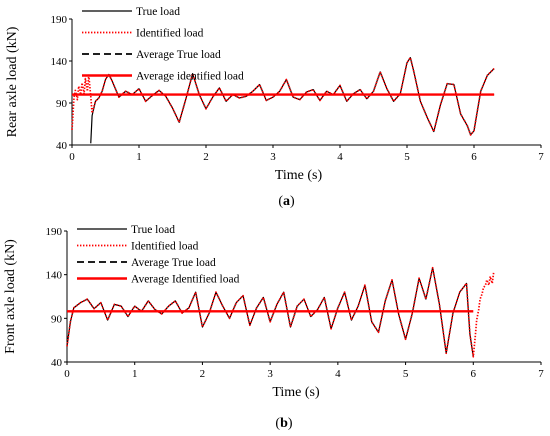  Describe the element at coordinates (10, 296) in the screenshot. I see `y-axis-label: Front axle load (kN)` at that location.